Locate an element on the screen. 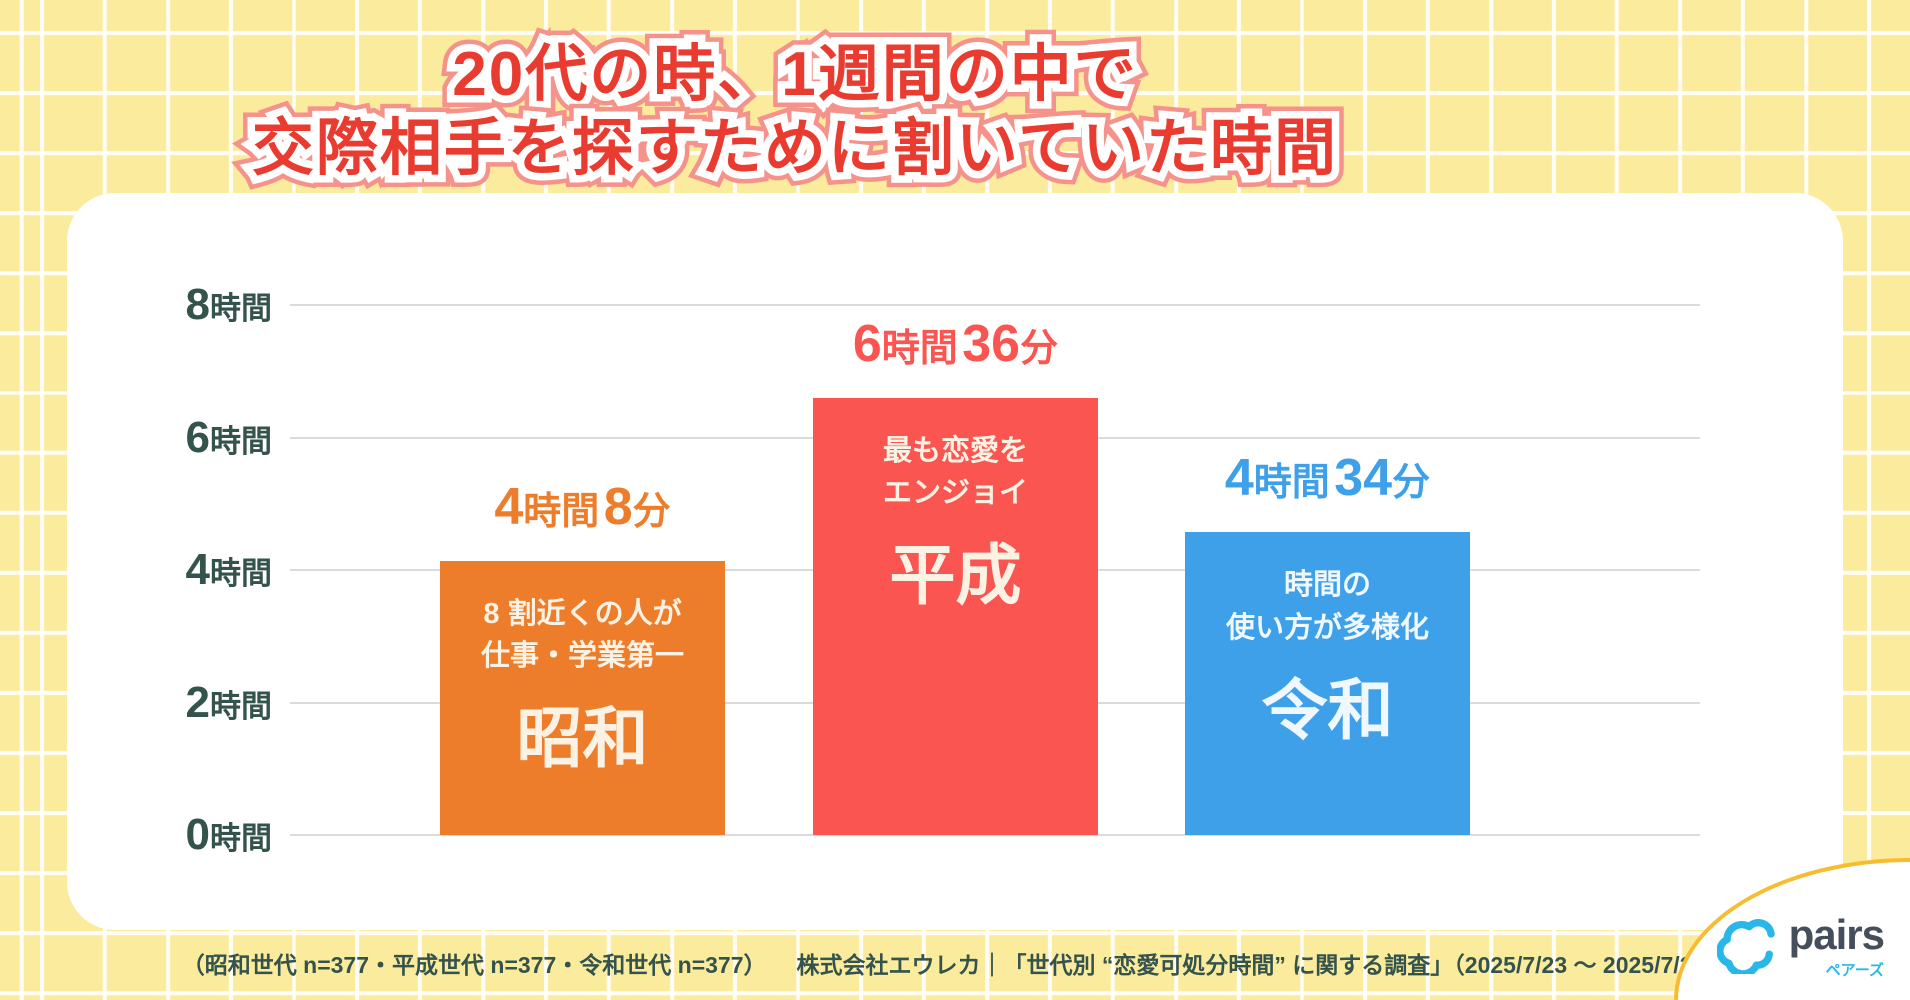  title-line-2-stroke: 交際相手を探すために割いていた時間 is located at coordinates (793, 149).